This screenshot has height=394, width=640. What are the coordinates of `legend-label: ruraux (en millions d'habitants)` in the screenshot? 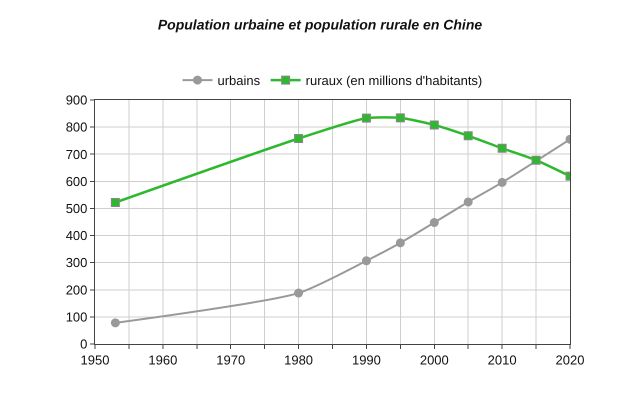 It's located at (394, 80).